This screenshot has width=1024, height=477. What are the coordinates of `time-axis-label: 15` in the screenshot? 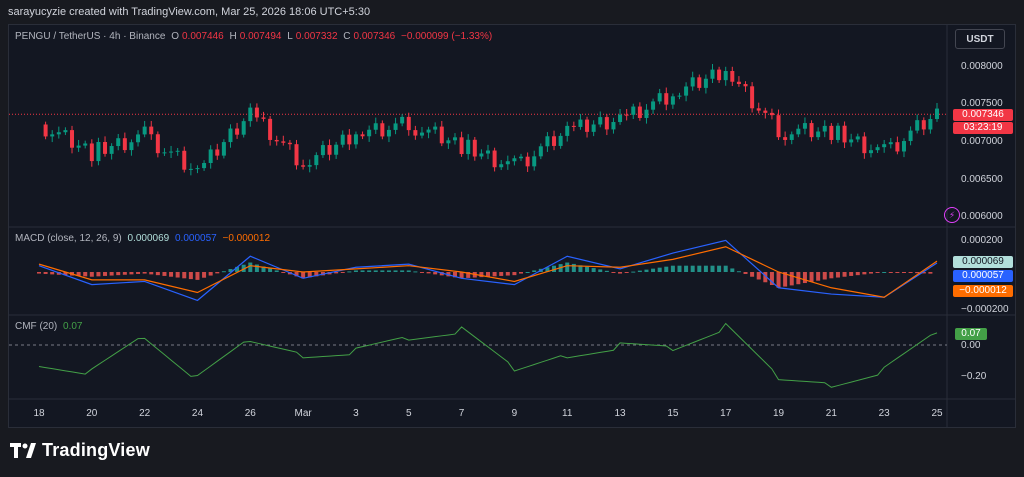 It's located at (673, 413).